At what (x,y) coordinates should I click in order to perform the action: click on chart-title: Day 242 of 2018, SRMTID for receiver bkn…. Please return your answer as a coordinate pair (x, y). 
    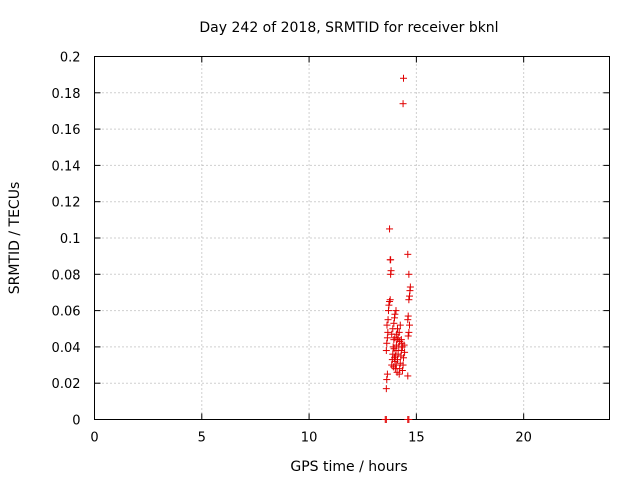
    Looking at the image, I should click on (348, 28).